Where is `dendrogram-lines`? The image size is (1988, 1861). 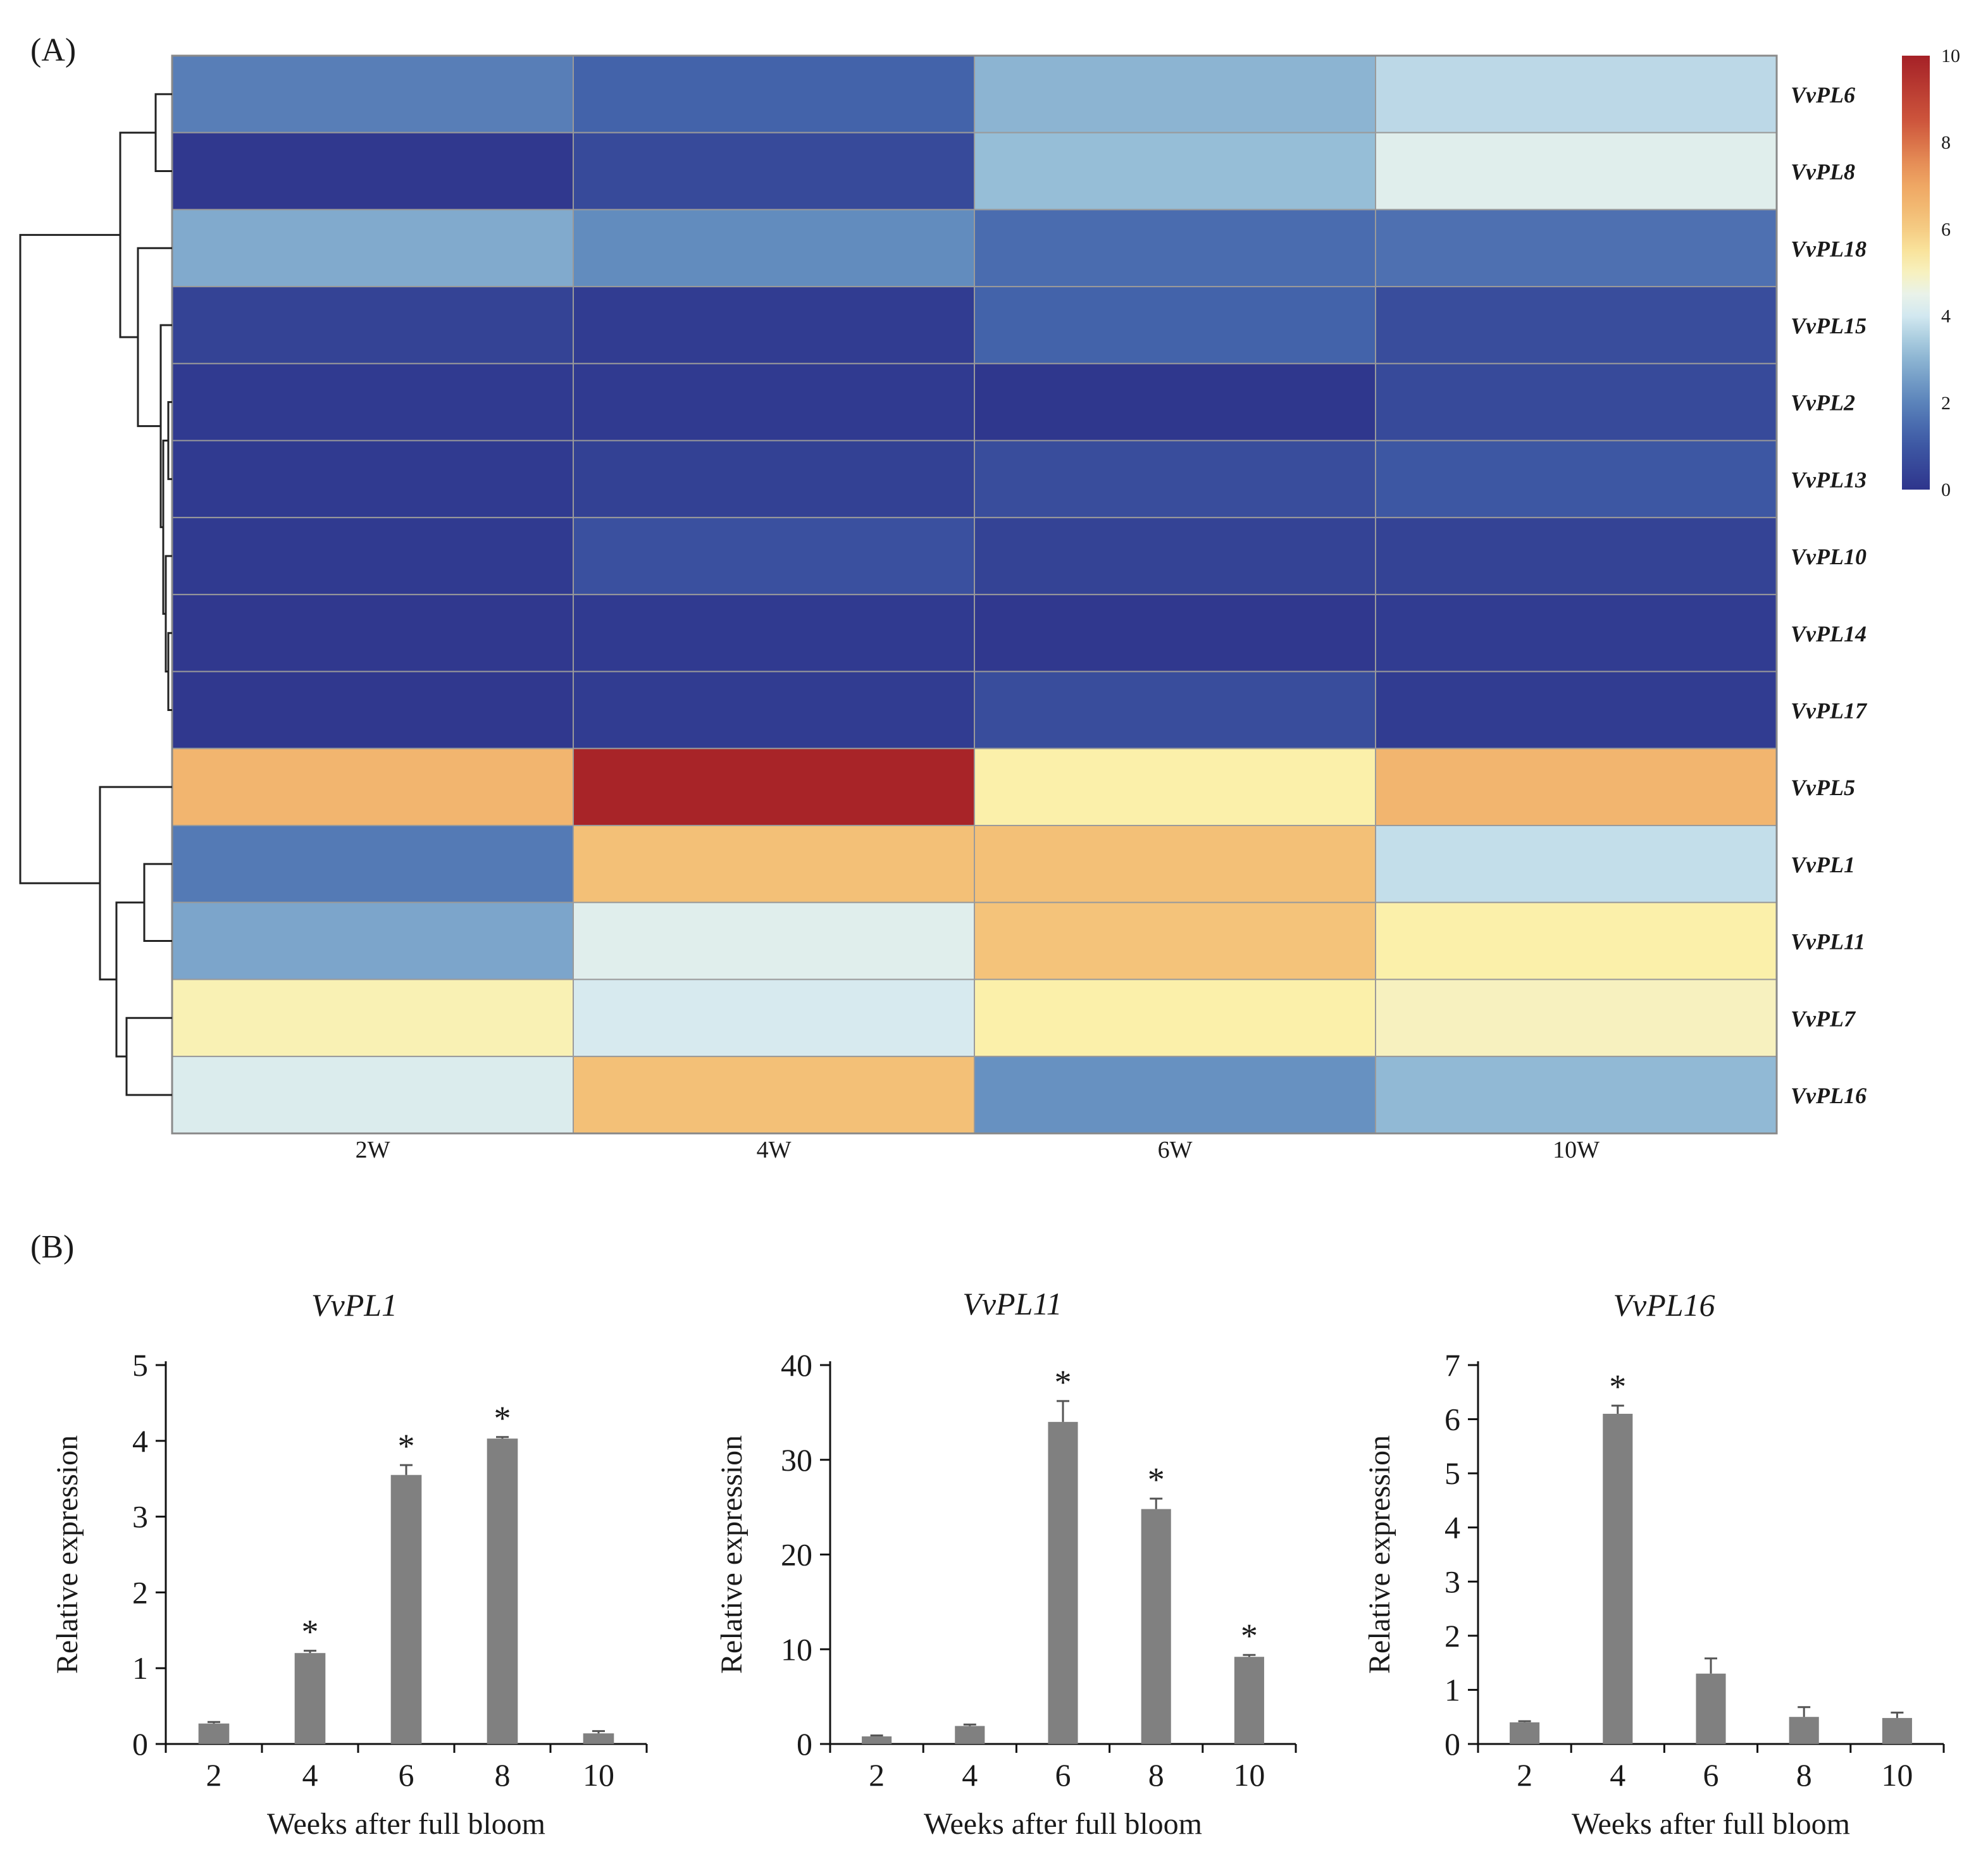
dendrogram-lines is located at coordinates (95, 594).